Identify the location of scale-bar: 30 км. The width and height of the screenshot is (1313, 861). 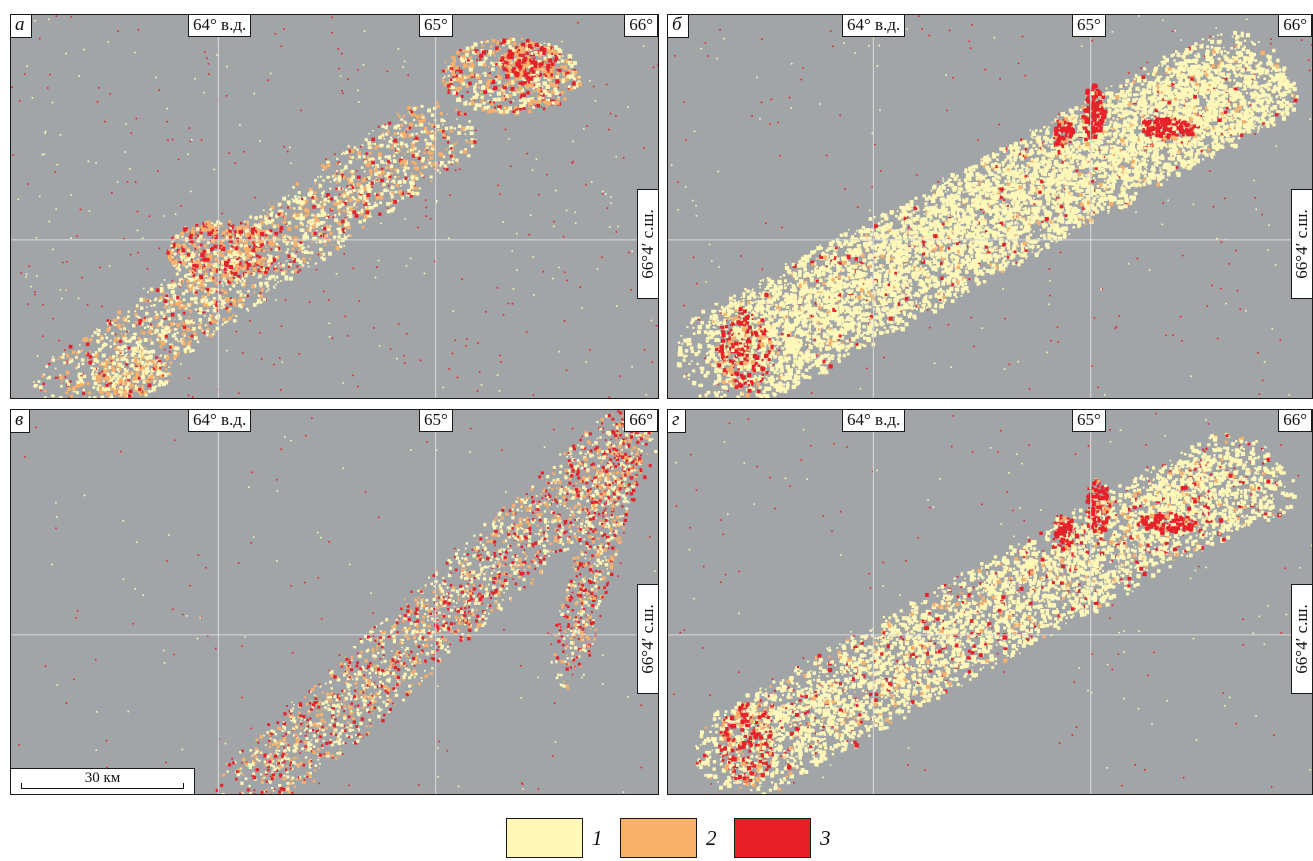
(103, 781).